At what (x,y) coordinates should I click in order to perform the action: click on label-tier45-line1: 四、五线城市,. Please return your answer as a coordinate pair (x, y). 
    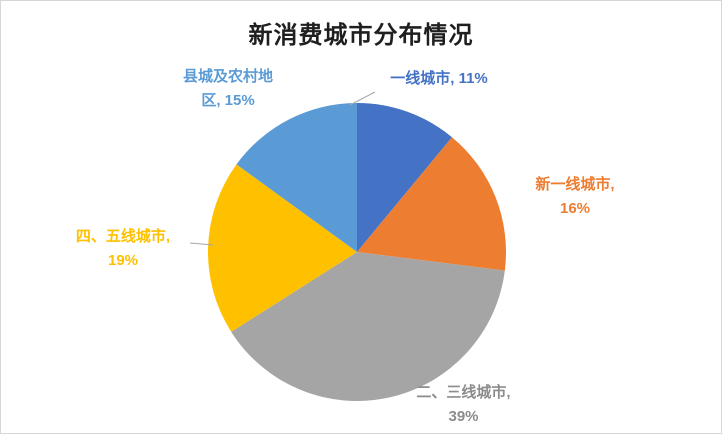
    Looking at the image, I should click on (123, 236).